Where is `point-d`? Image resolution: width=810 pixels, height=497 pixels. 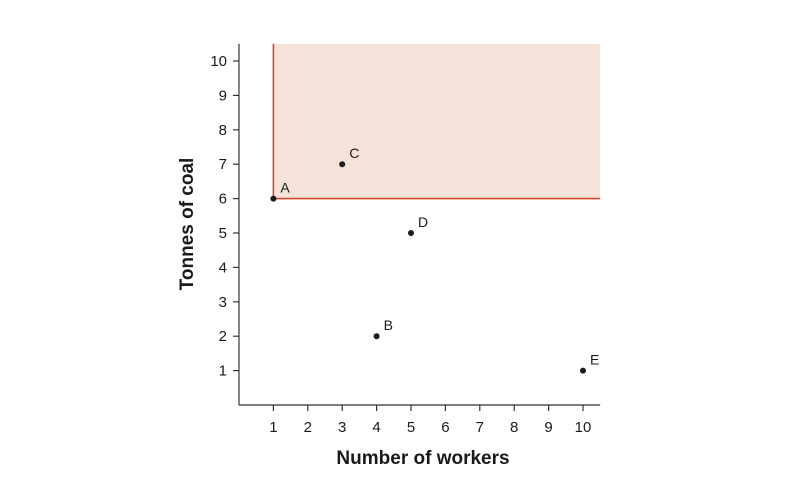
point-d is located at coordinates (411, 233).